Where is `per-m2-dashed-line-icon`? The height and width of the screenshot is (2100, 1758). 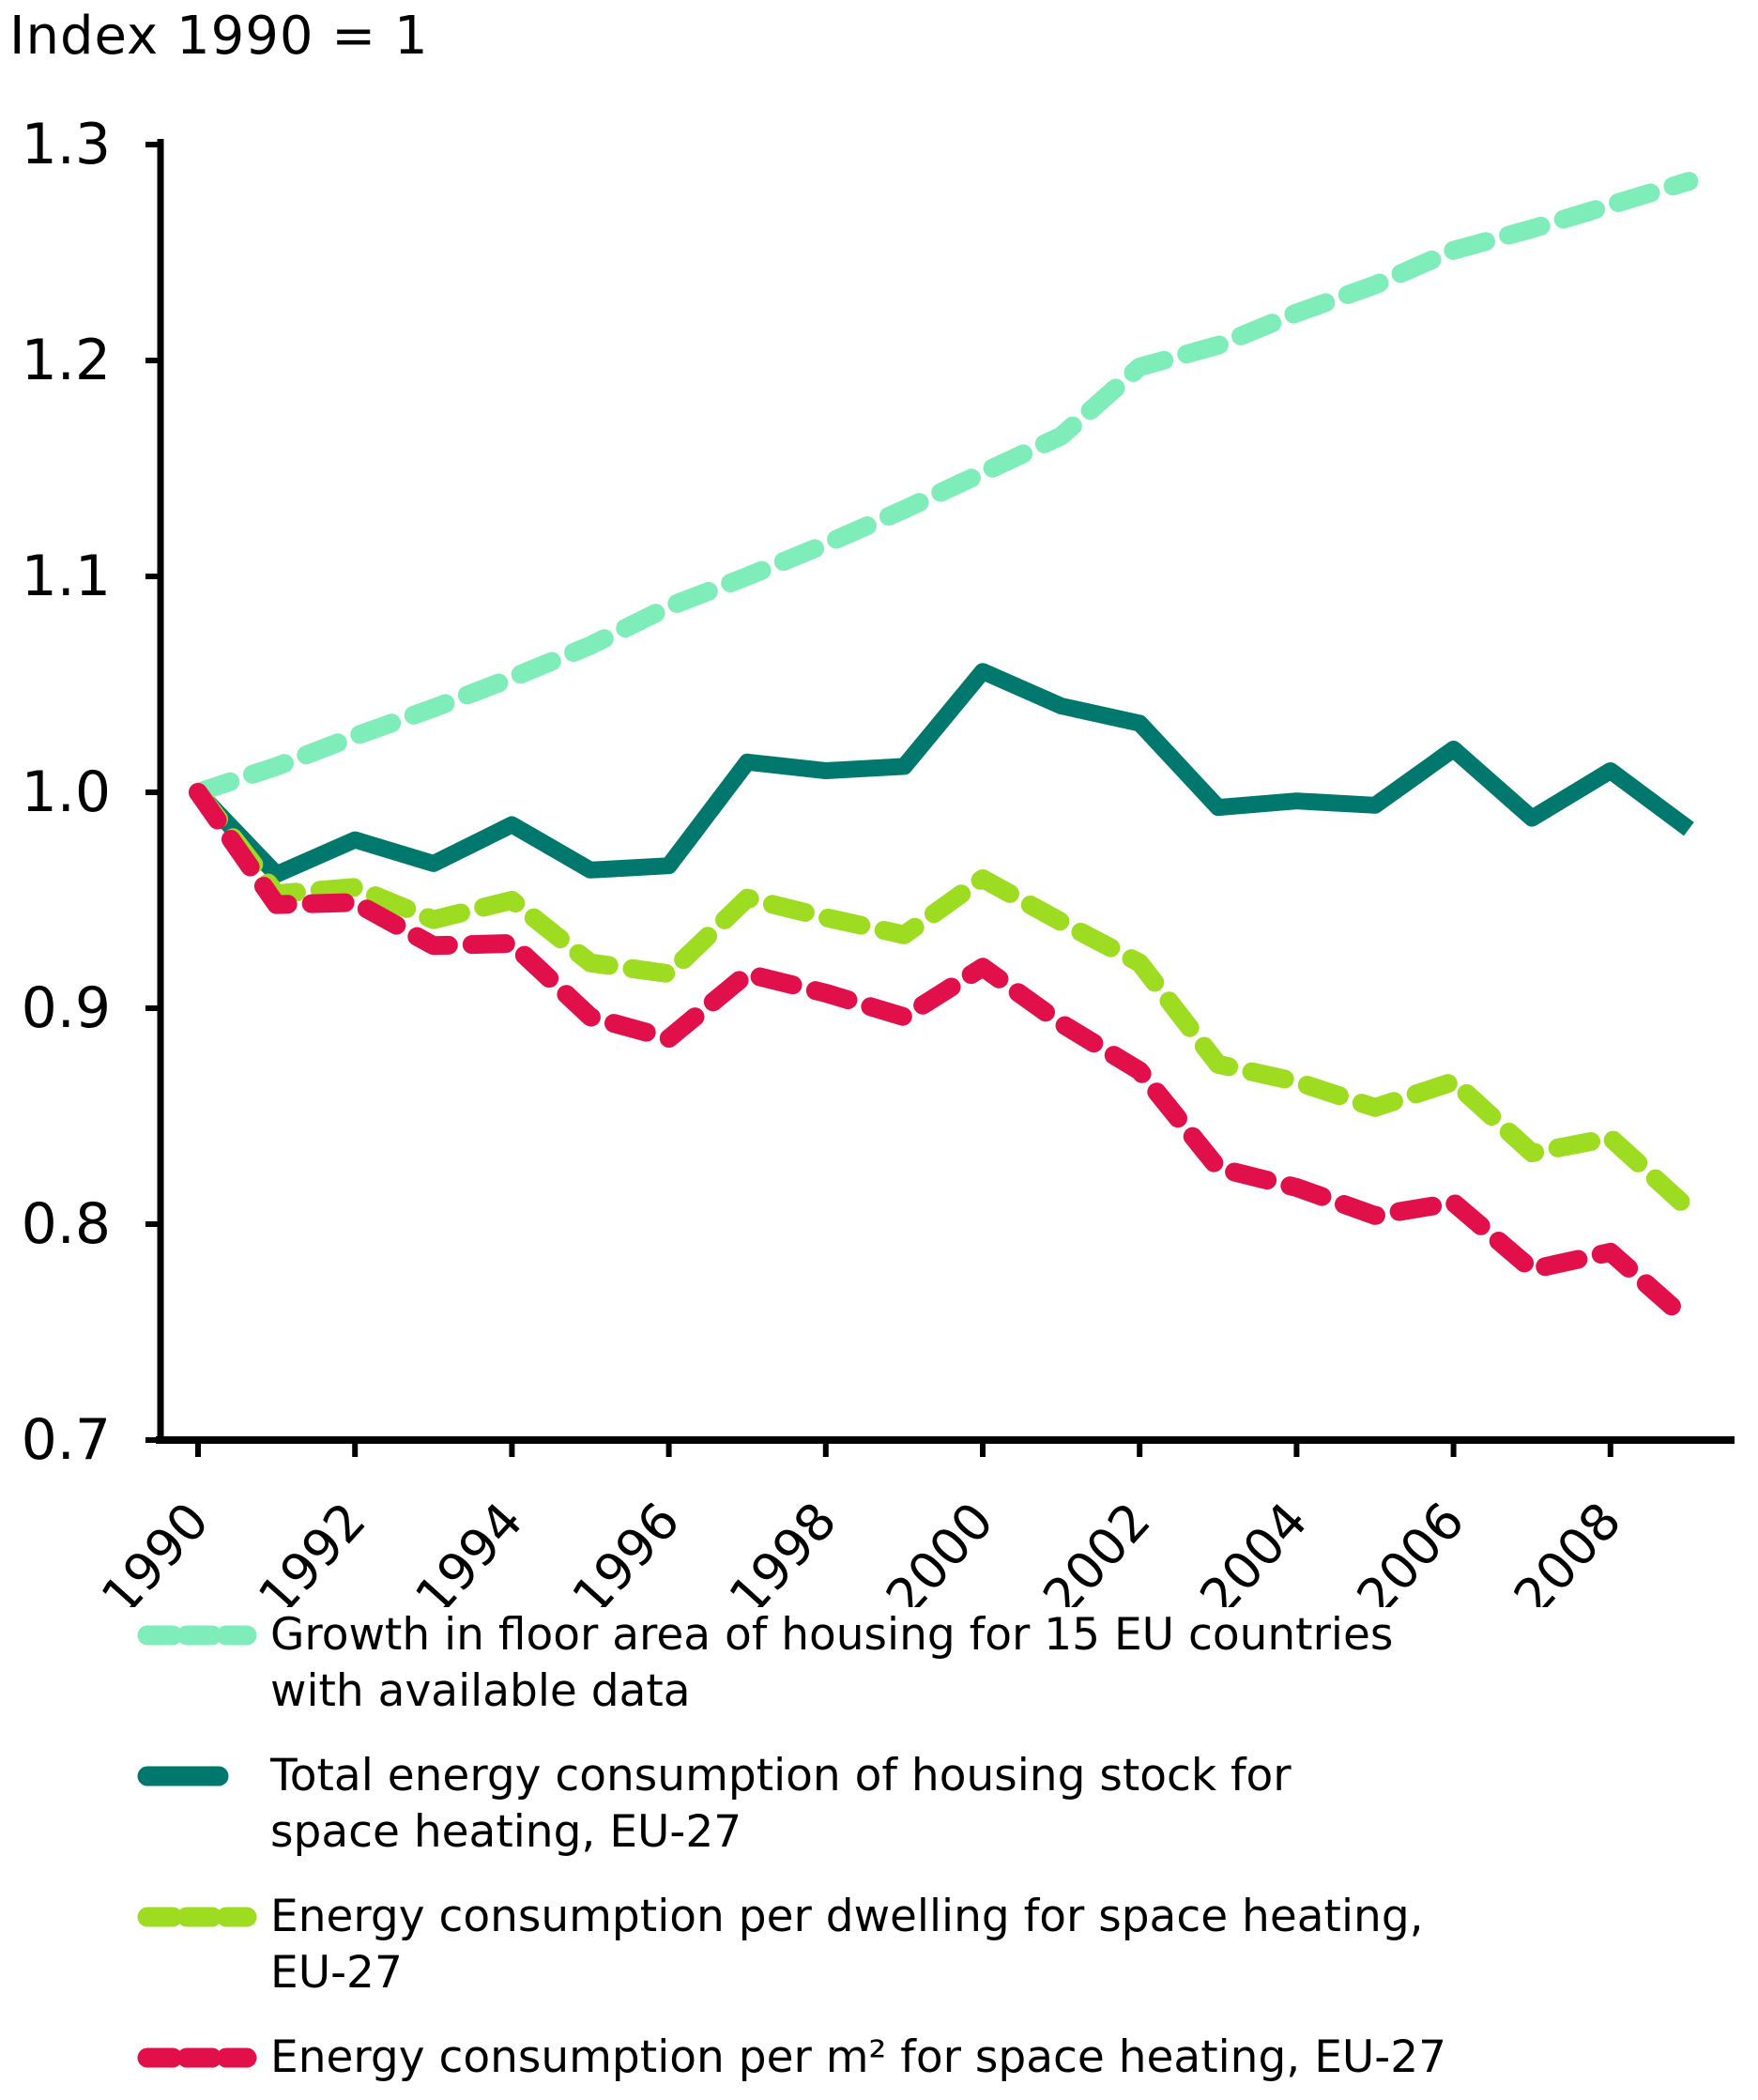
per-m2-dashed-line-icon is located at coordinates (197, 2058).